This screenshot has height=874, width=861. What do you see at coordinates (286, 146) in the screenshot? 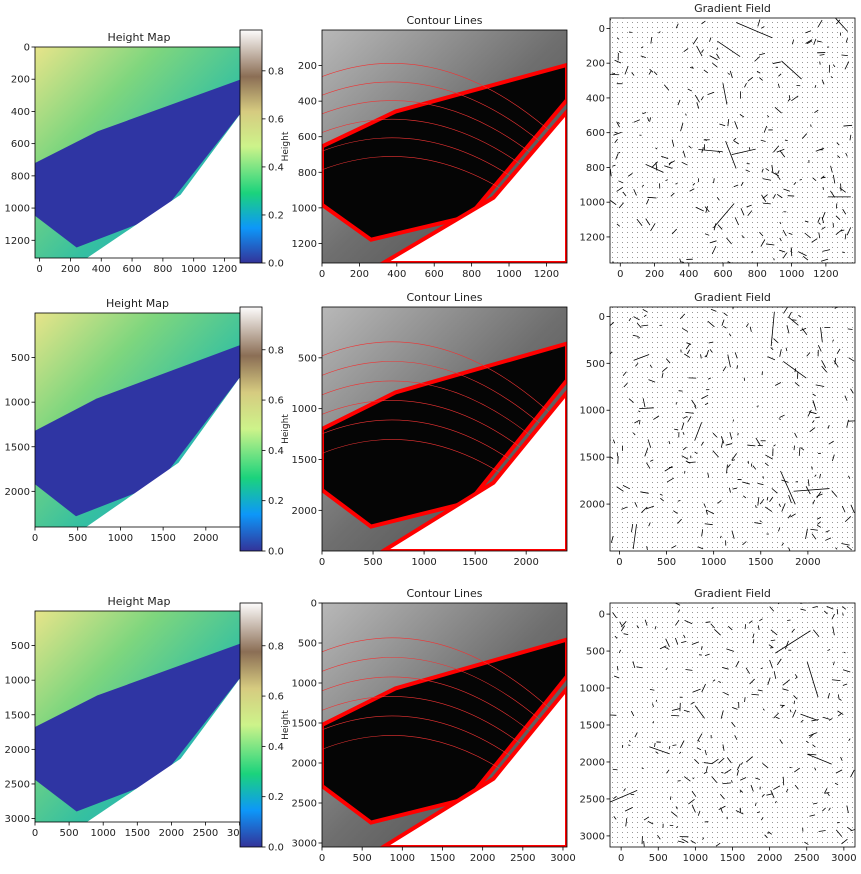
I see `colorbar-label: Height` at bounding box center [286, 146].